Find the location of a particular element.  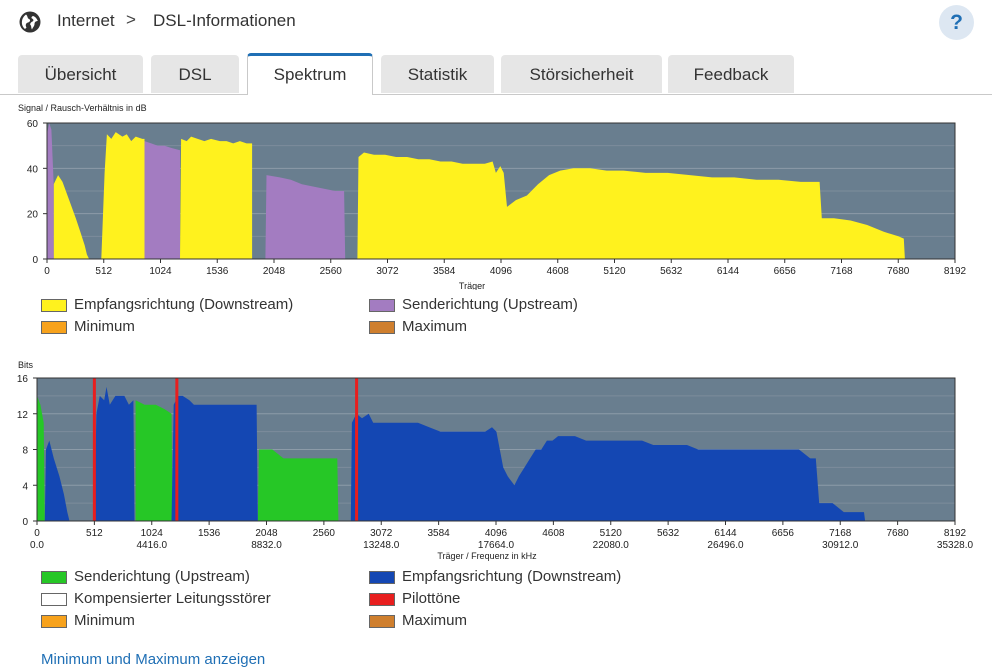

x-tick-label: 4096 is located at coordinates (496, 533).